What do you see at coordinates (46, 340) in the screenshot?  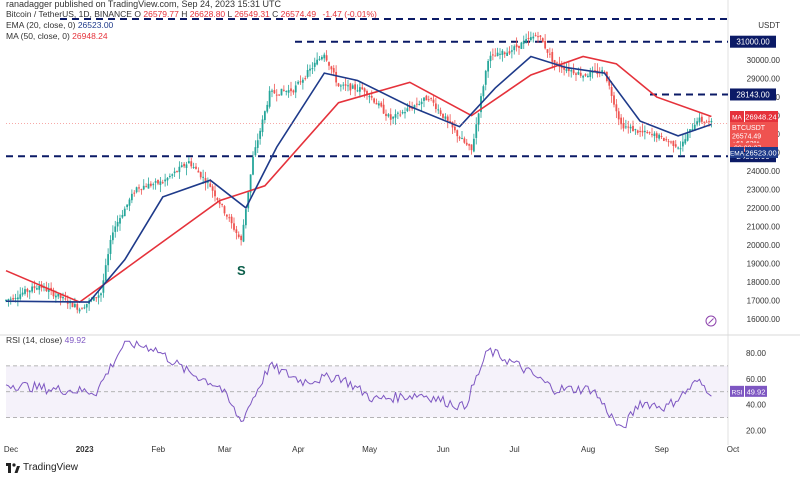 I see `rsi-legend: RSI (14, close) 49.92` at bounding box center [46, 340].